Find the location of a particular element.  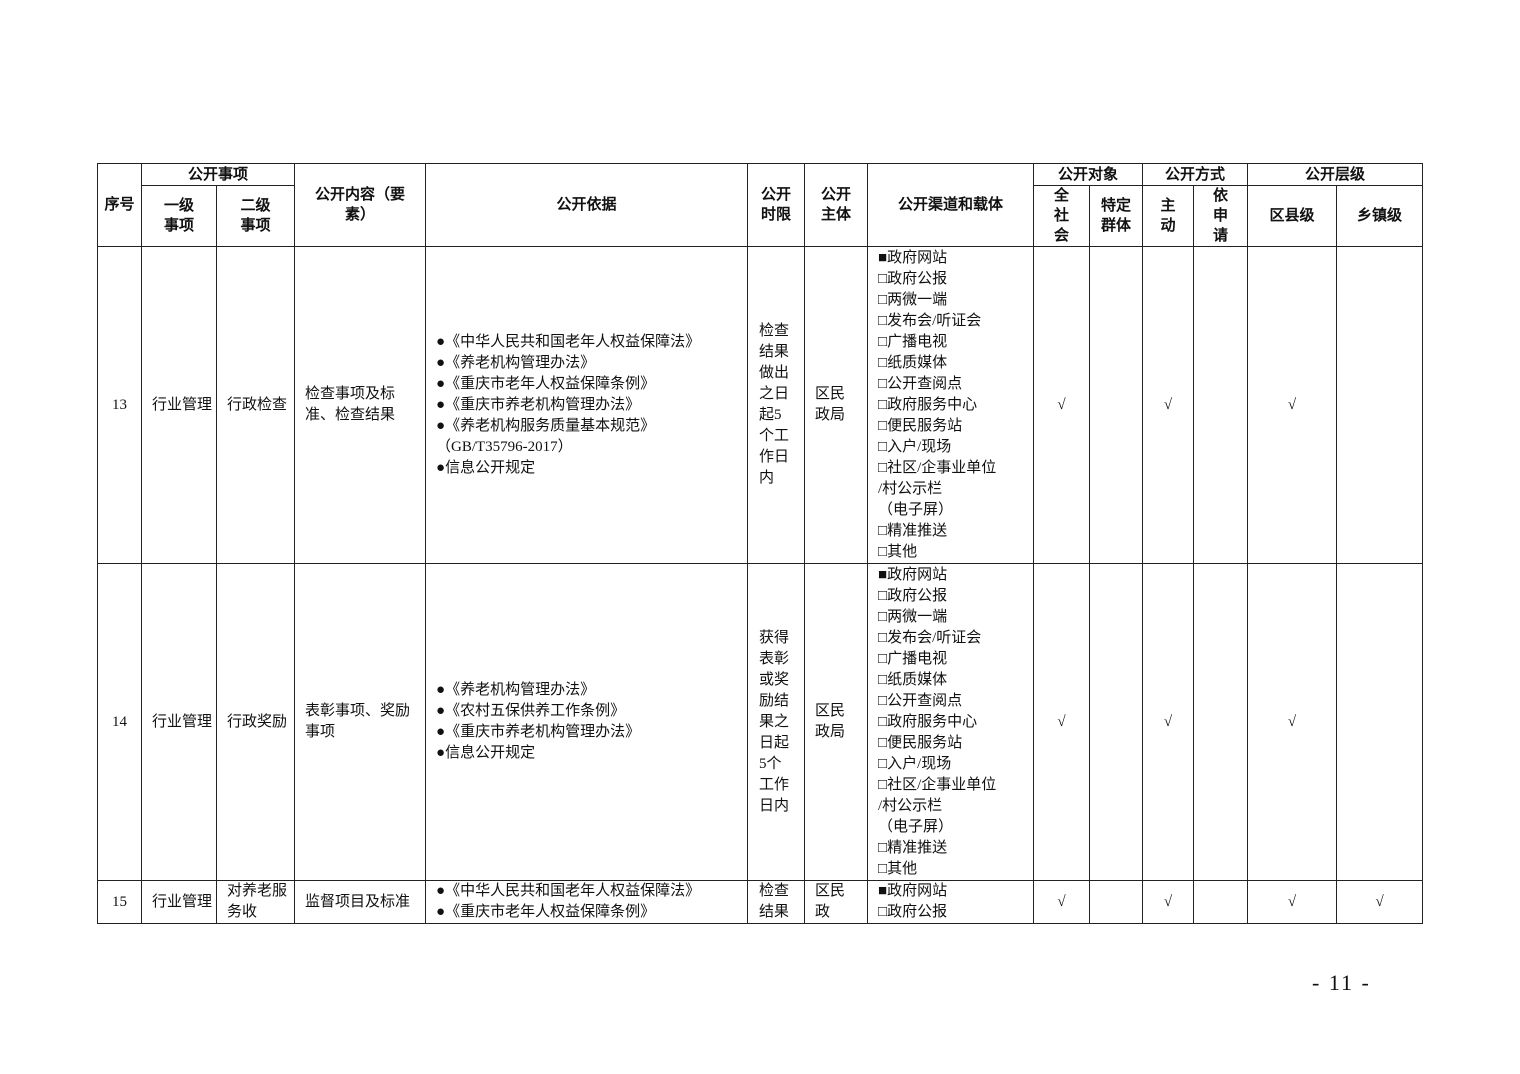

header-level2: 二级事项 is located at coordinates (255, 216).